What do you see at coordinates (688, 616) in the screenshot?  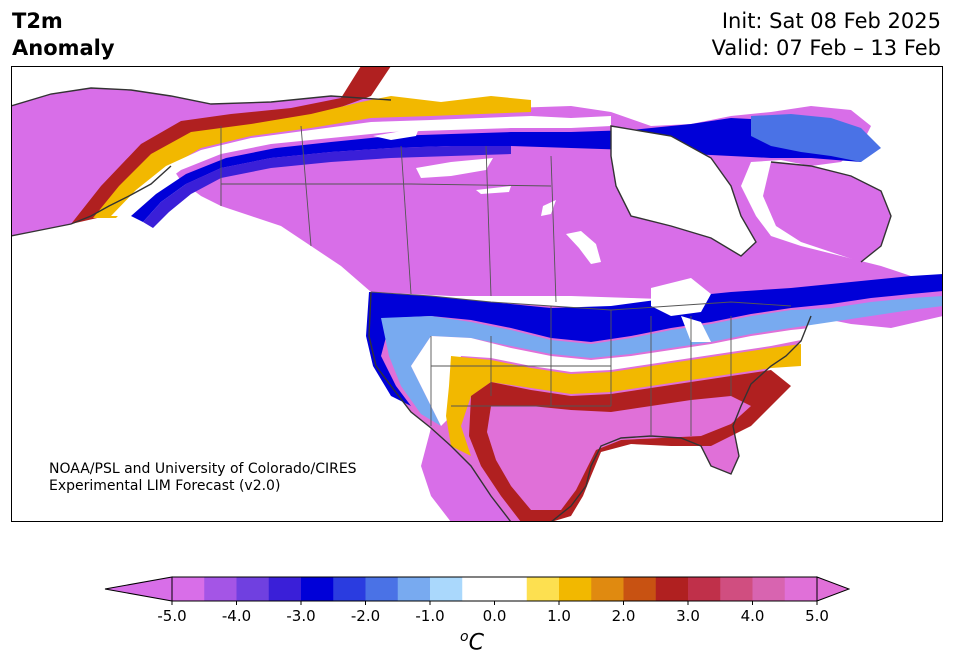 I see `colorbar-tick-label: 3.0` at bounding box center [688, 616].